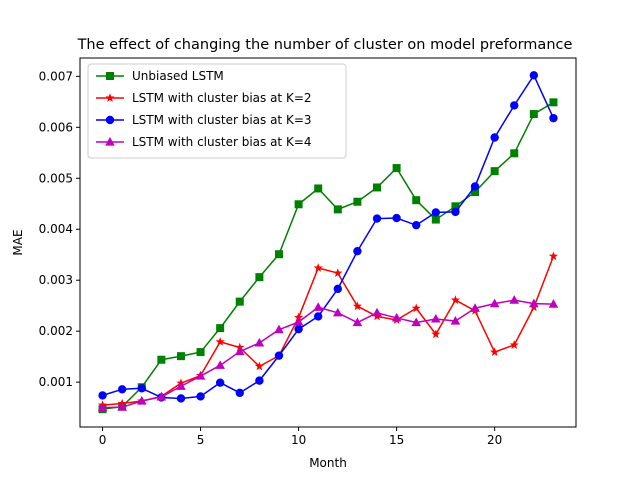  What do you see at coordinates (222, 142) in the screenshot?
I see `legend-label: LSTM with cluster bias at K=4` at bounding box center [222, 142].